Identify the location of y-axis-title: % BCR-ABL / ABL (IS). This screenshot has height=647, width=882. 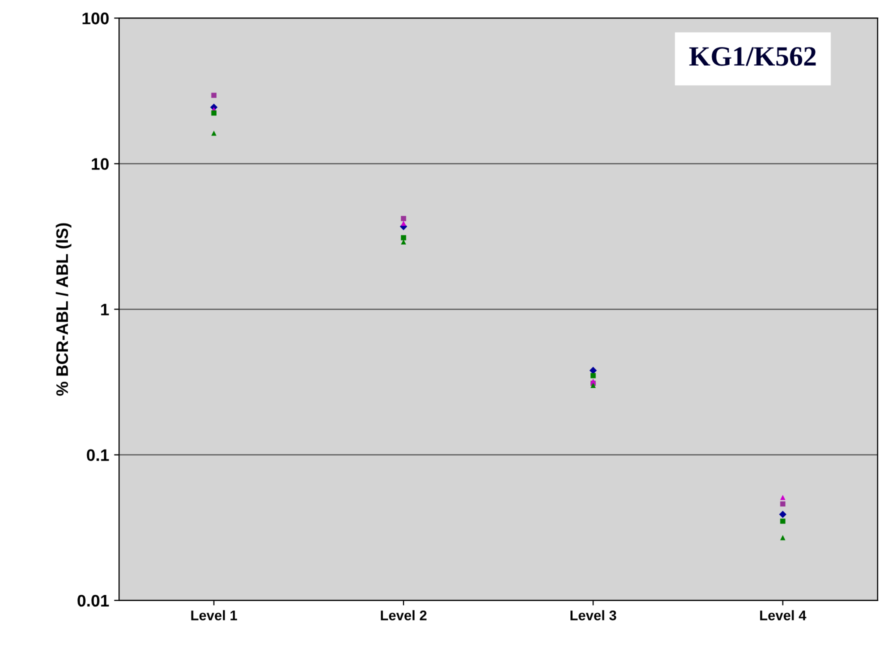
(64, 309).